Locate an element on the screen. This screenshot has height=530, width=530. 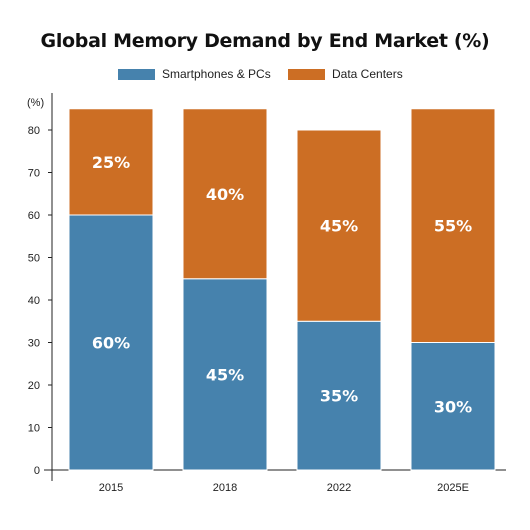
legend-swatch-data-centers is located at coordinates (306, 74).